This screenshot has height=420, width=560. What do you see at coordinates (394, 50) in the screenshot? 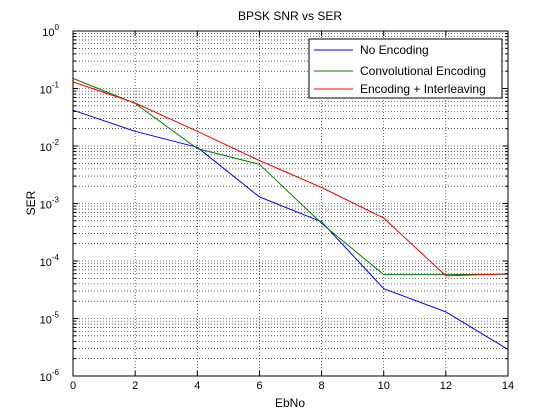
I see `legend-label-no-encoding: No Encoding` at bounding box center [394, 50].